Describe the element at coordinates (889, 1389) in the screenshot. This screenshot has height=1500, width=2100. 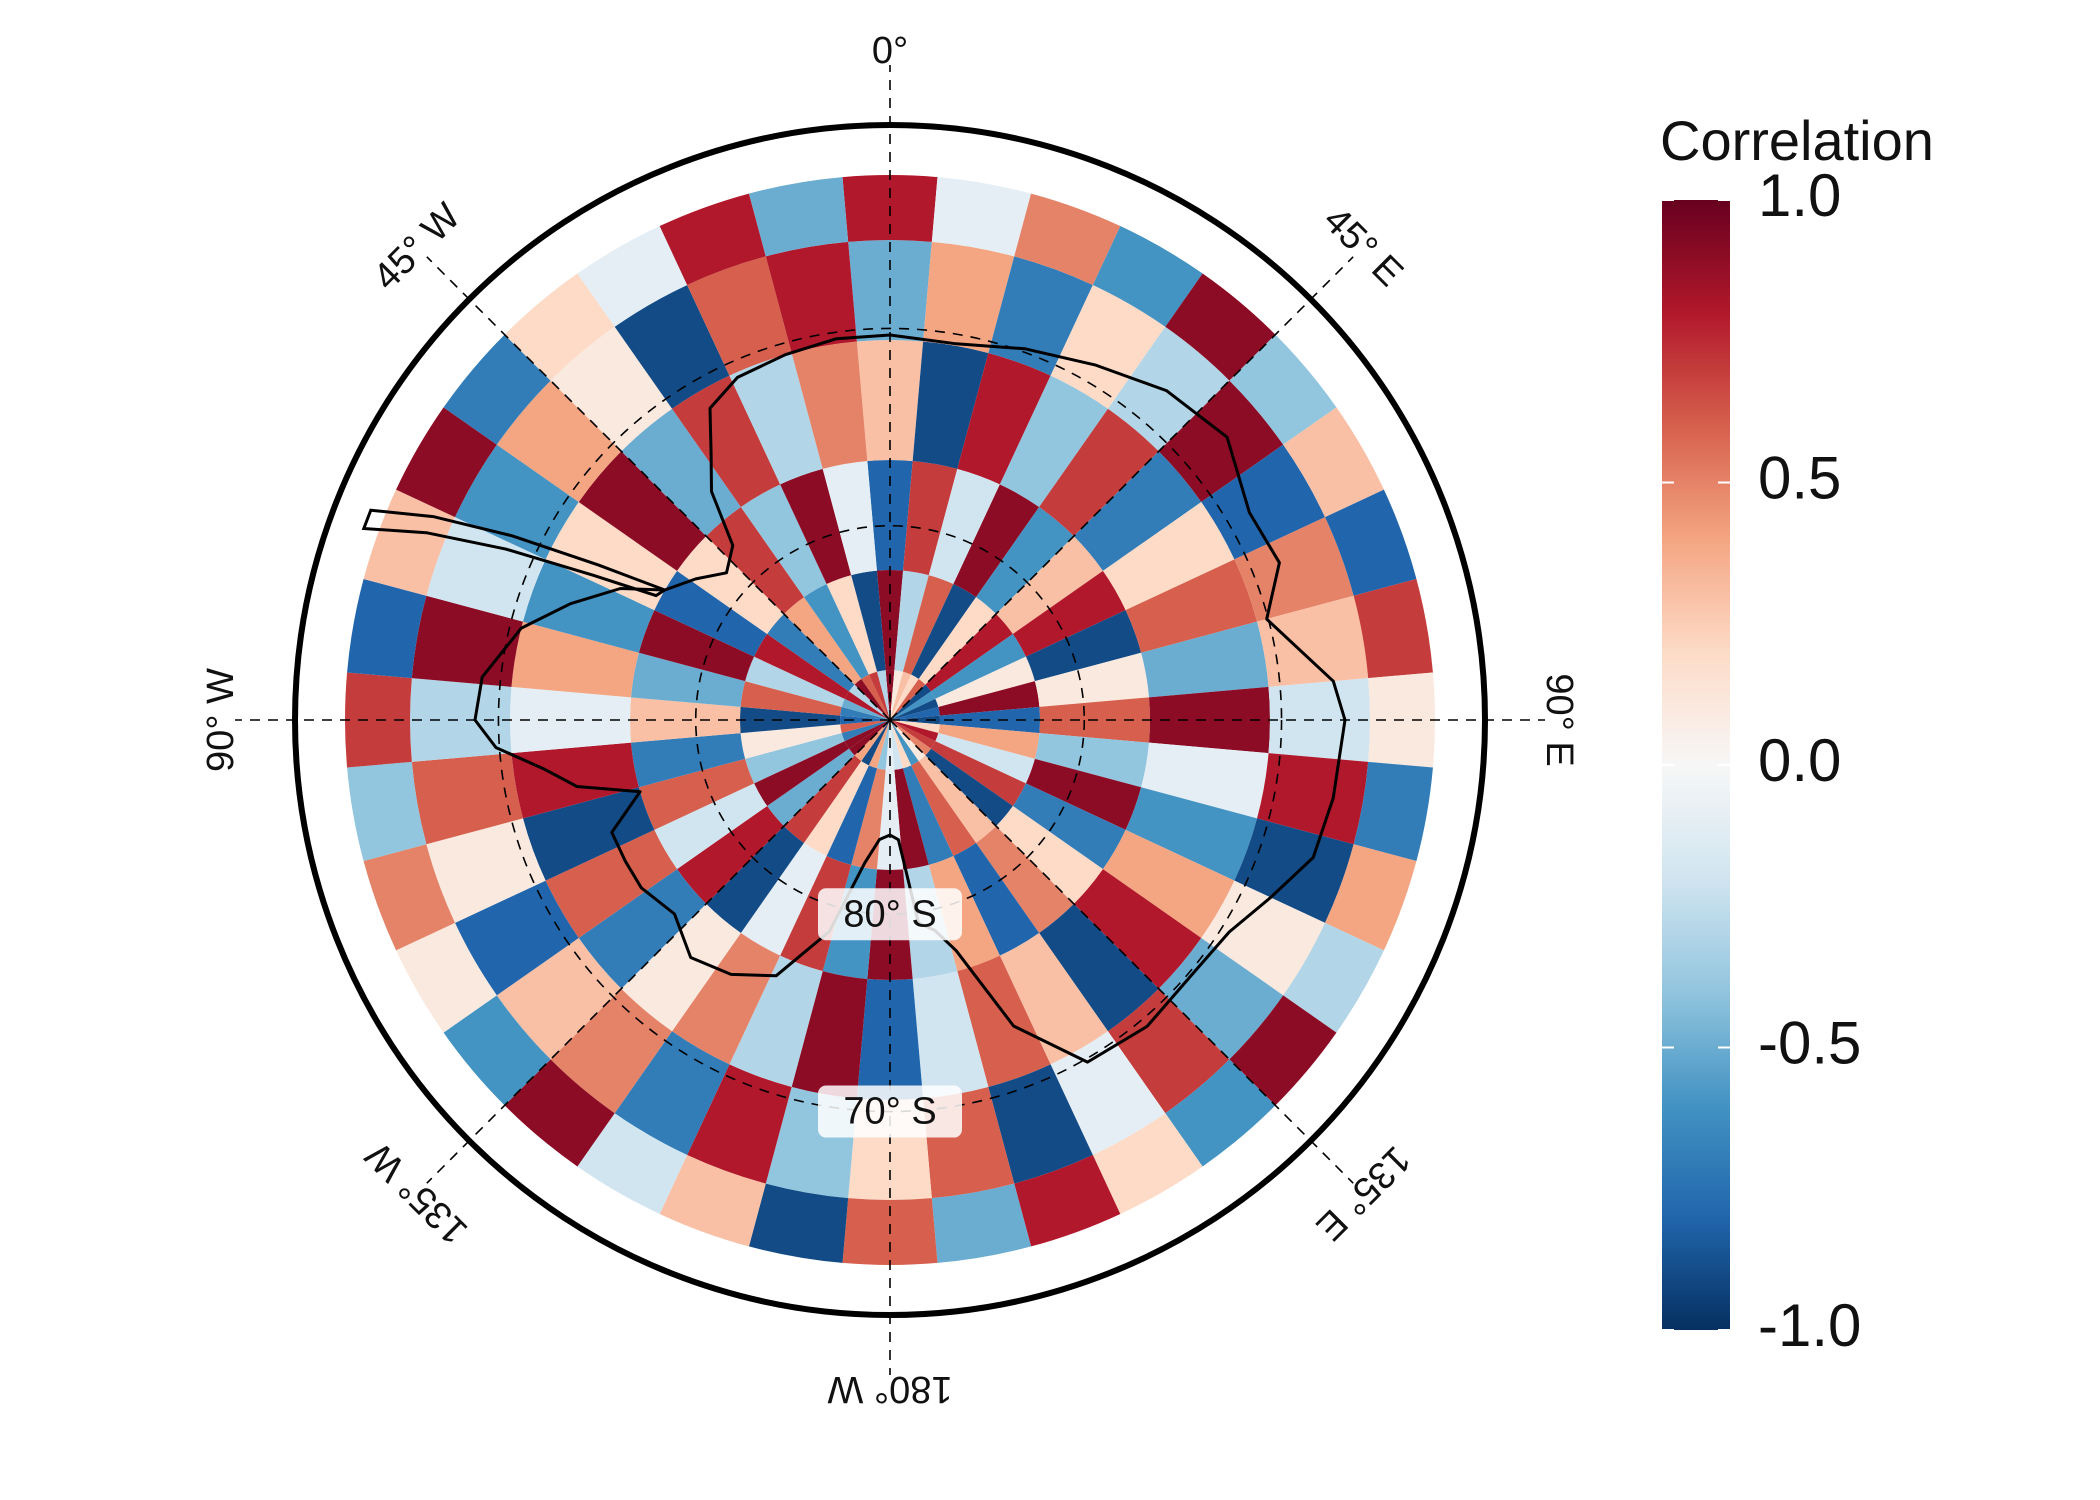
I see `longitude-label: 180° W` at that location.